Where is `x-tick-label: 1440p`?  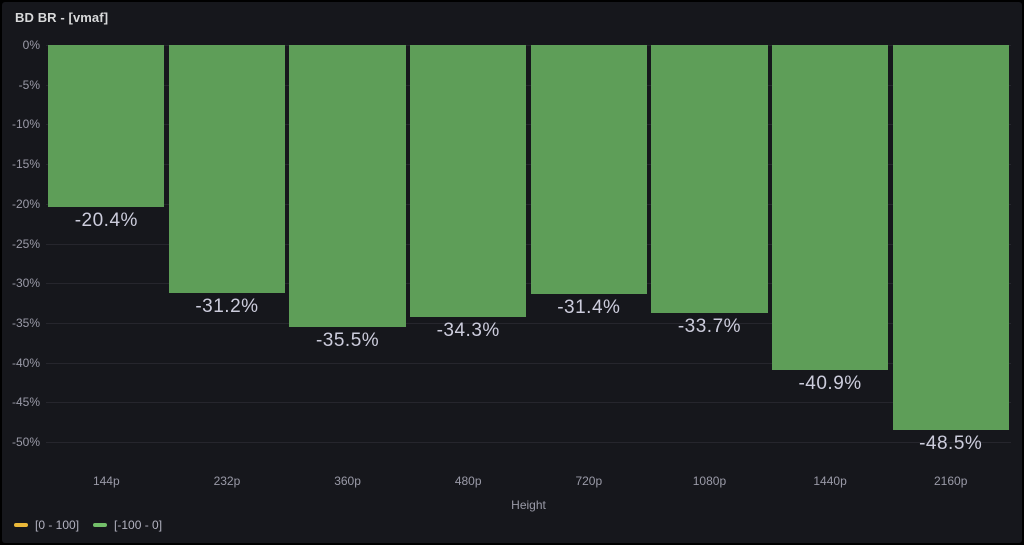 x-tick-label: 1440p is located at coordinates (830, 481).